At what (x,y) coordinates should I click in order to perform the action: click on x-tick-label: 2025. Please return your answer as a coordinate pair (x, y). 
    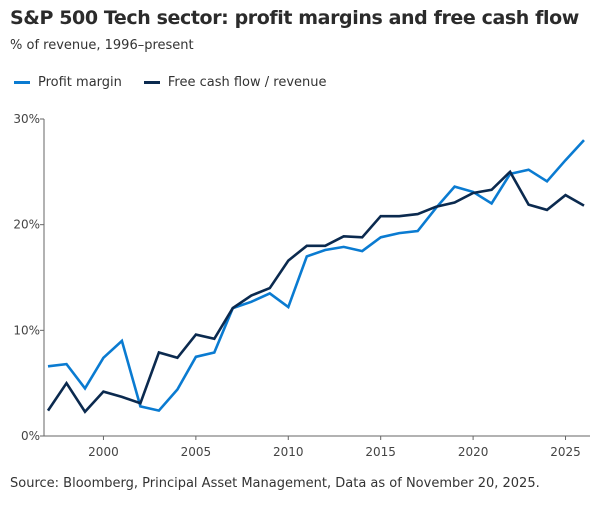
    Looking at the image, I should click on (565, 452).